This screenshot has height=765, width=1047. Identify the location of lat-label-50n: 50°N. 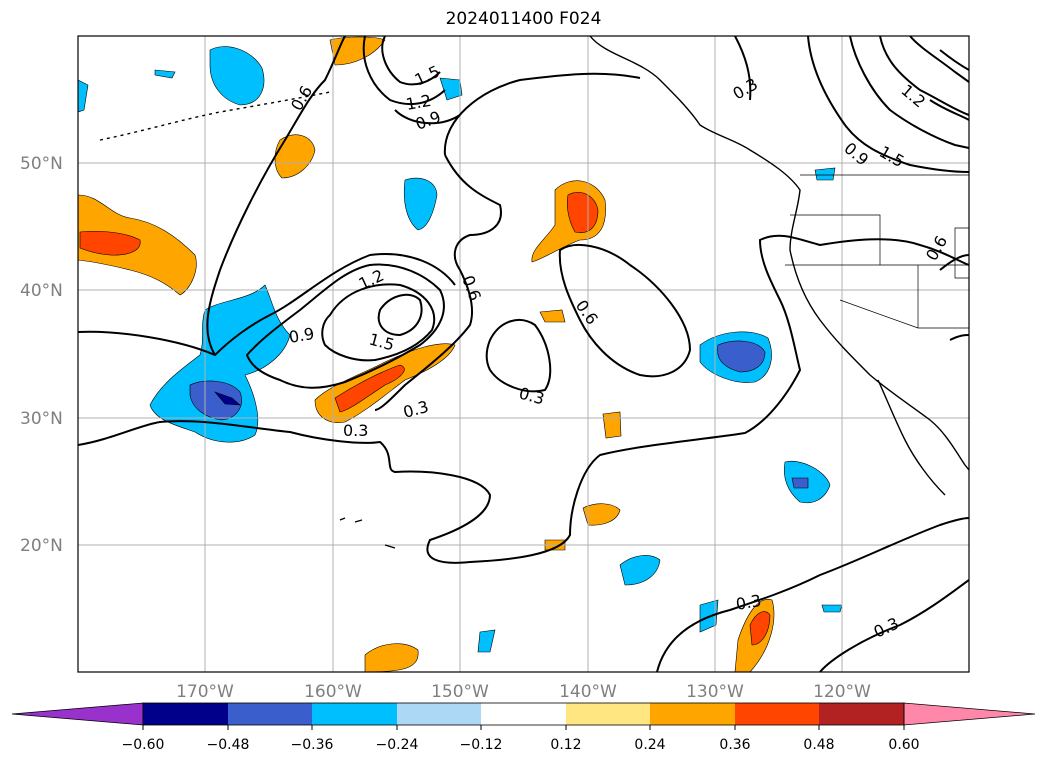
(41, 164).